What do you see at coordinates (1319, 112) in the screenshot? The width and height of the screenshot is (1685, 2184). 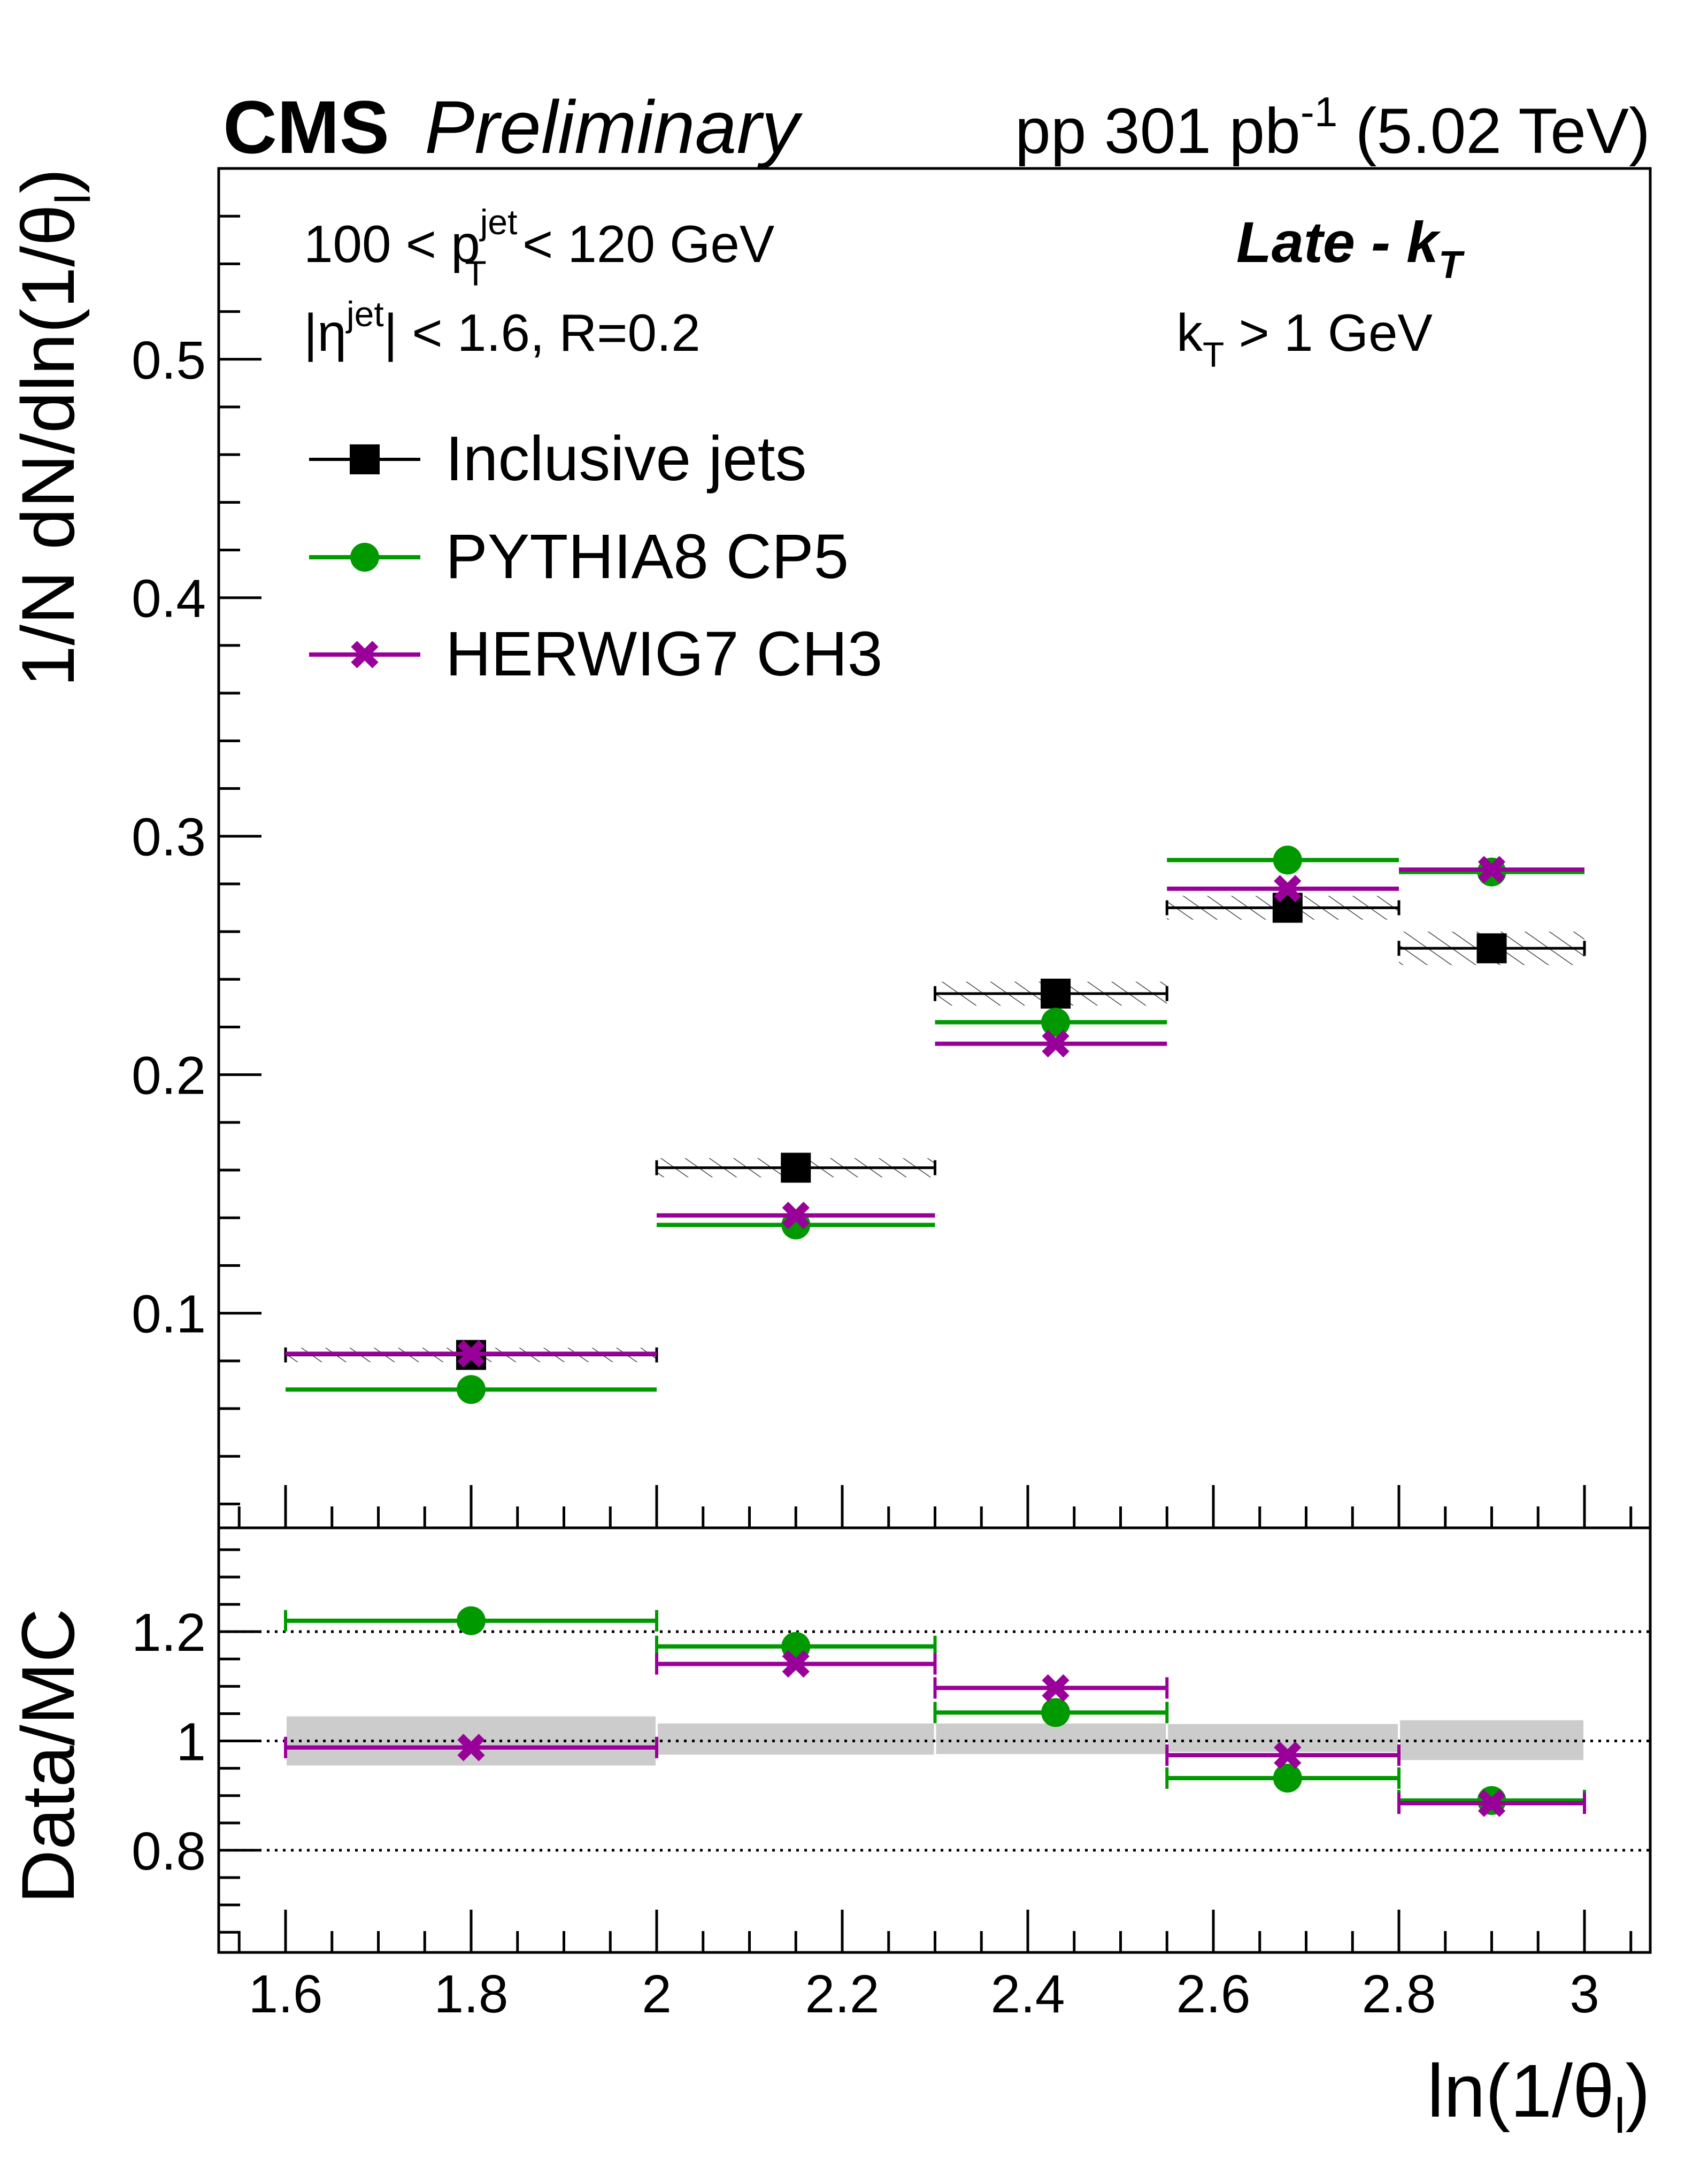 I see `lumi-exp: -1` at bounding box center [1319, 112].